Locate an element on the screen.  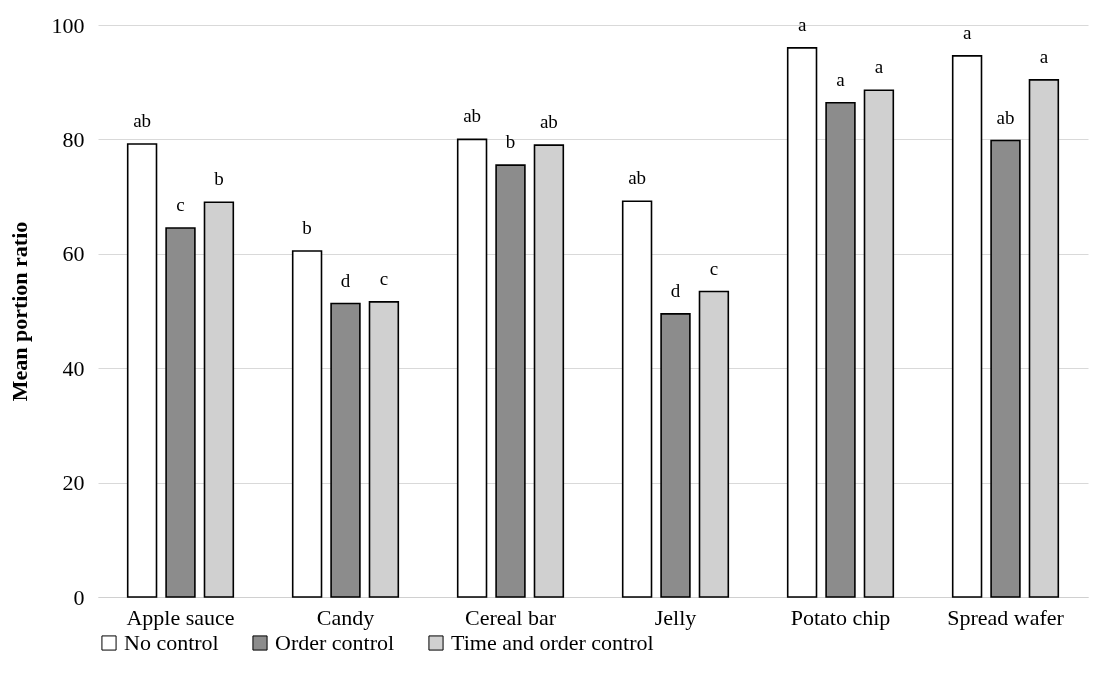
x-tick-label: Candy is located at coordinates (345, 617).